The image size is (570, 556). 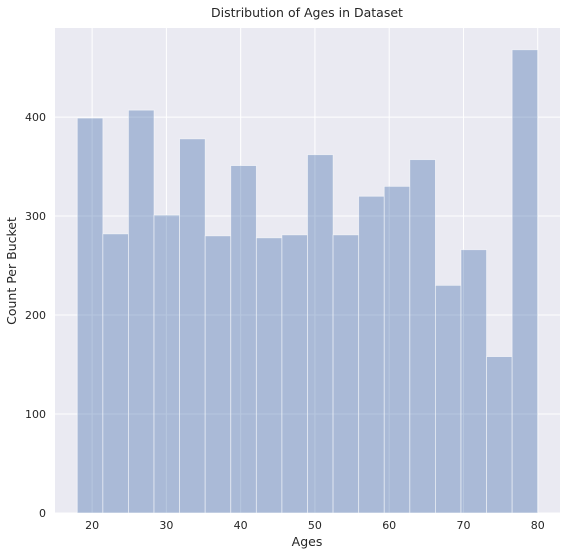 I want to click on x-tick-label: 50, so click(x=315, y=525).